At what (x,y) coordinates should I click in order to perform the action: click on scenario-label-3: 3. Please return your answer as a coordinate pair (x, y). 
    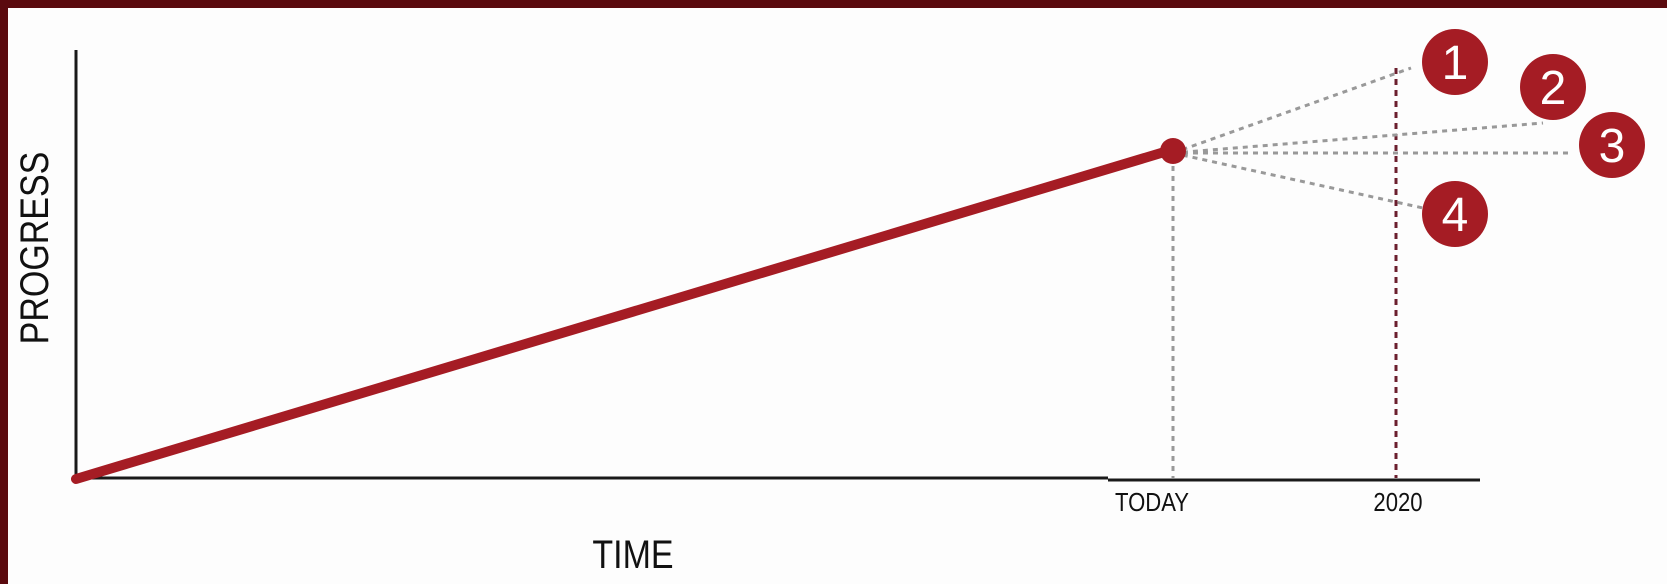
    Looking at the image, I should click on (1612, 146).